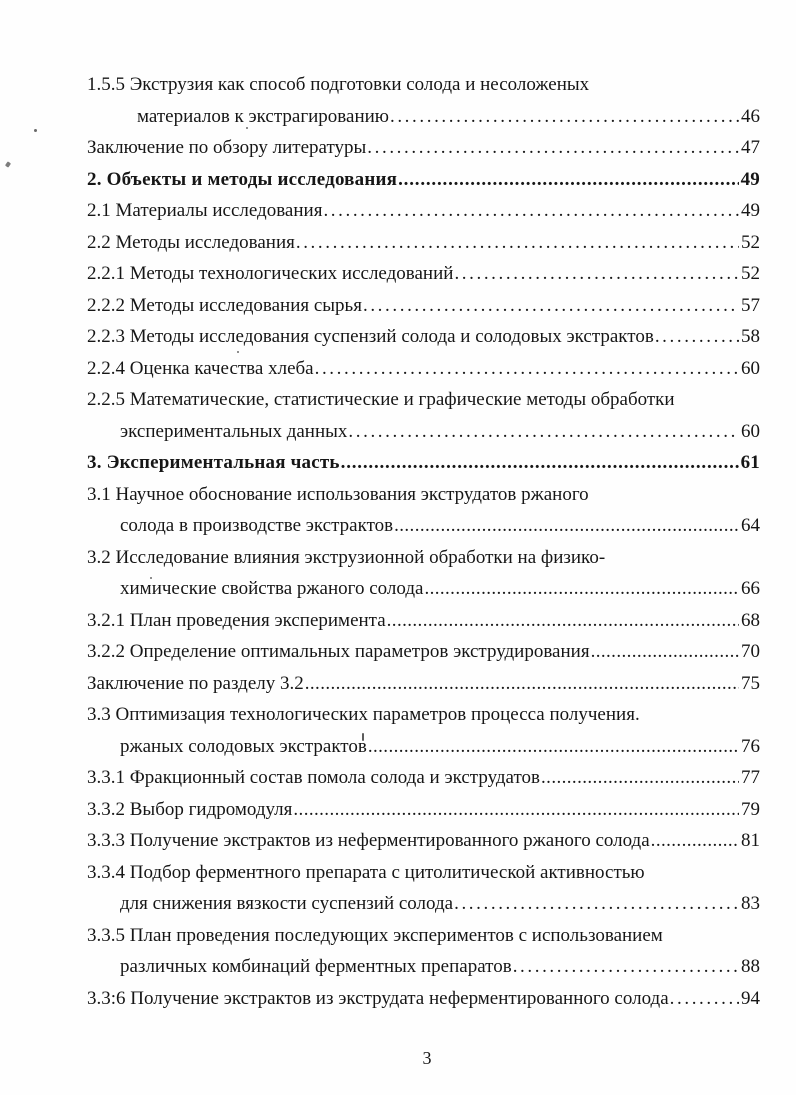  I want to click on toc-entry: 3.3.2 Выбор гидромодуля 79, so click(423, 815).